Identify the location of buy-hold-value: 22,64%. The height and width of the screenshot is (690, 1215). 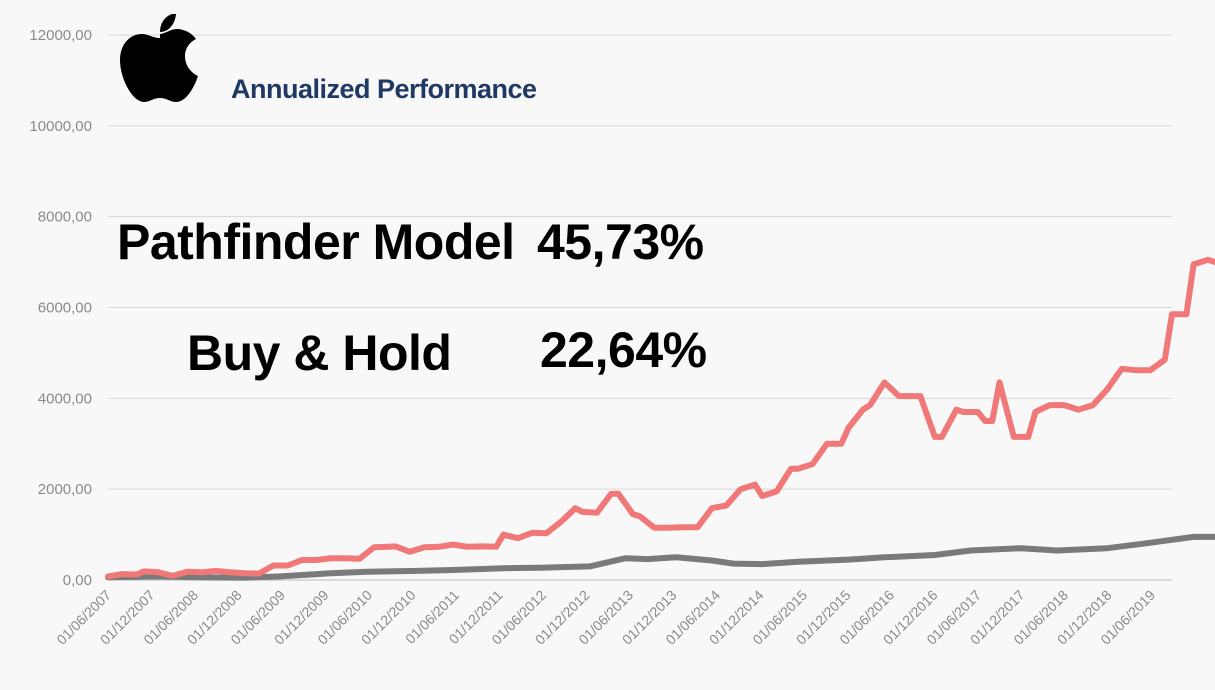
(623, 350).